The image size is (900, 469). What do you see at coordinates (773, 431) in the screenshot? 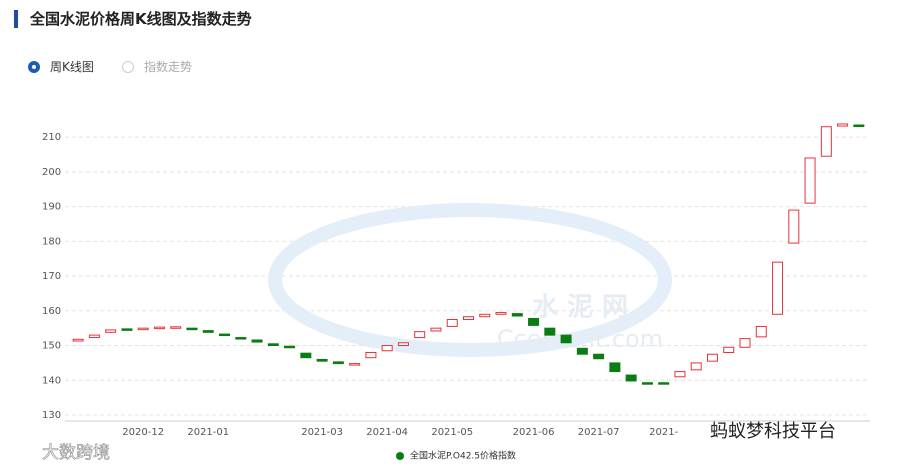
I see `watermark: 蚂蚁梦科技平台` at bounding box center [773, 431].